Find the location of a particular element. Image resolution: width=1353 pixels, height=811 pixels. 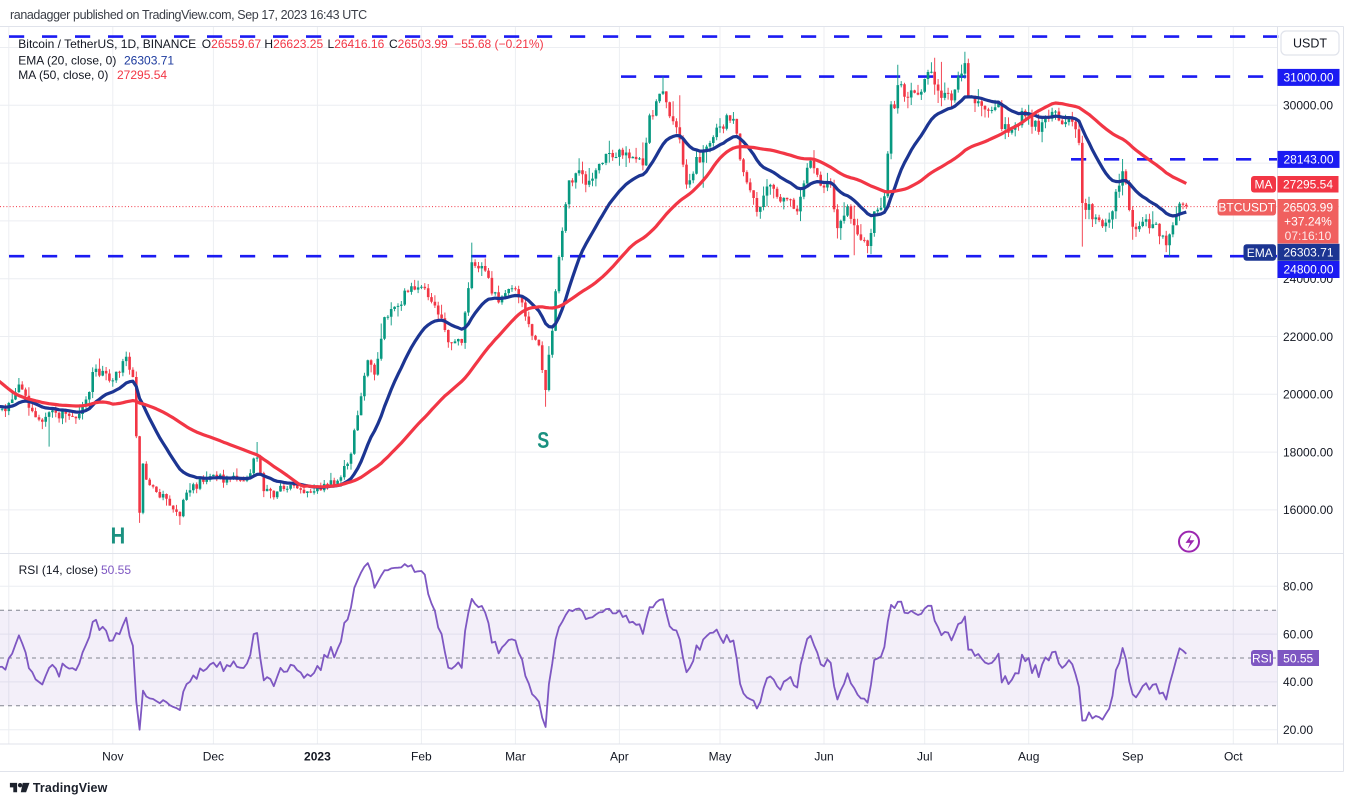

svg-text: H is located at coordinates (118, 536).